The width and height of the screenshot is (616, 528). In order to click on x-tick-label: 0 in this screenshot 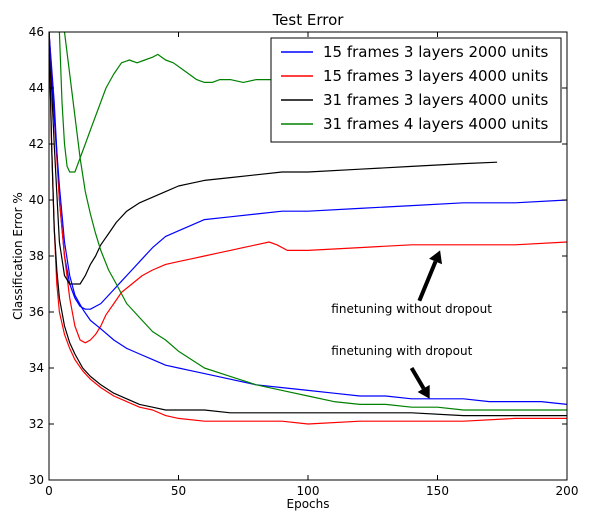, I will do `click(49, 491)`.